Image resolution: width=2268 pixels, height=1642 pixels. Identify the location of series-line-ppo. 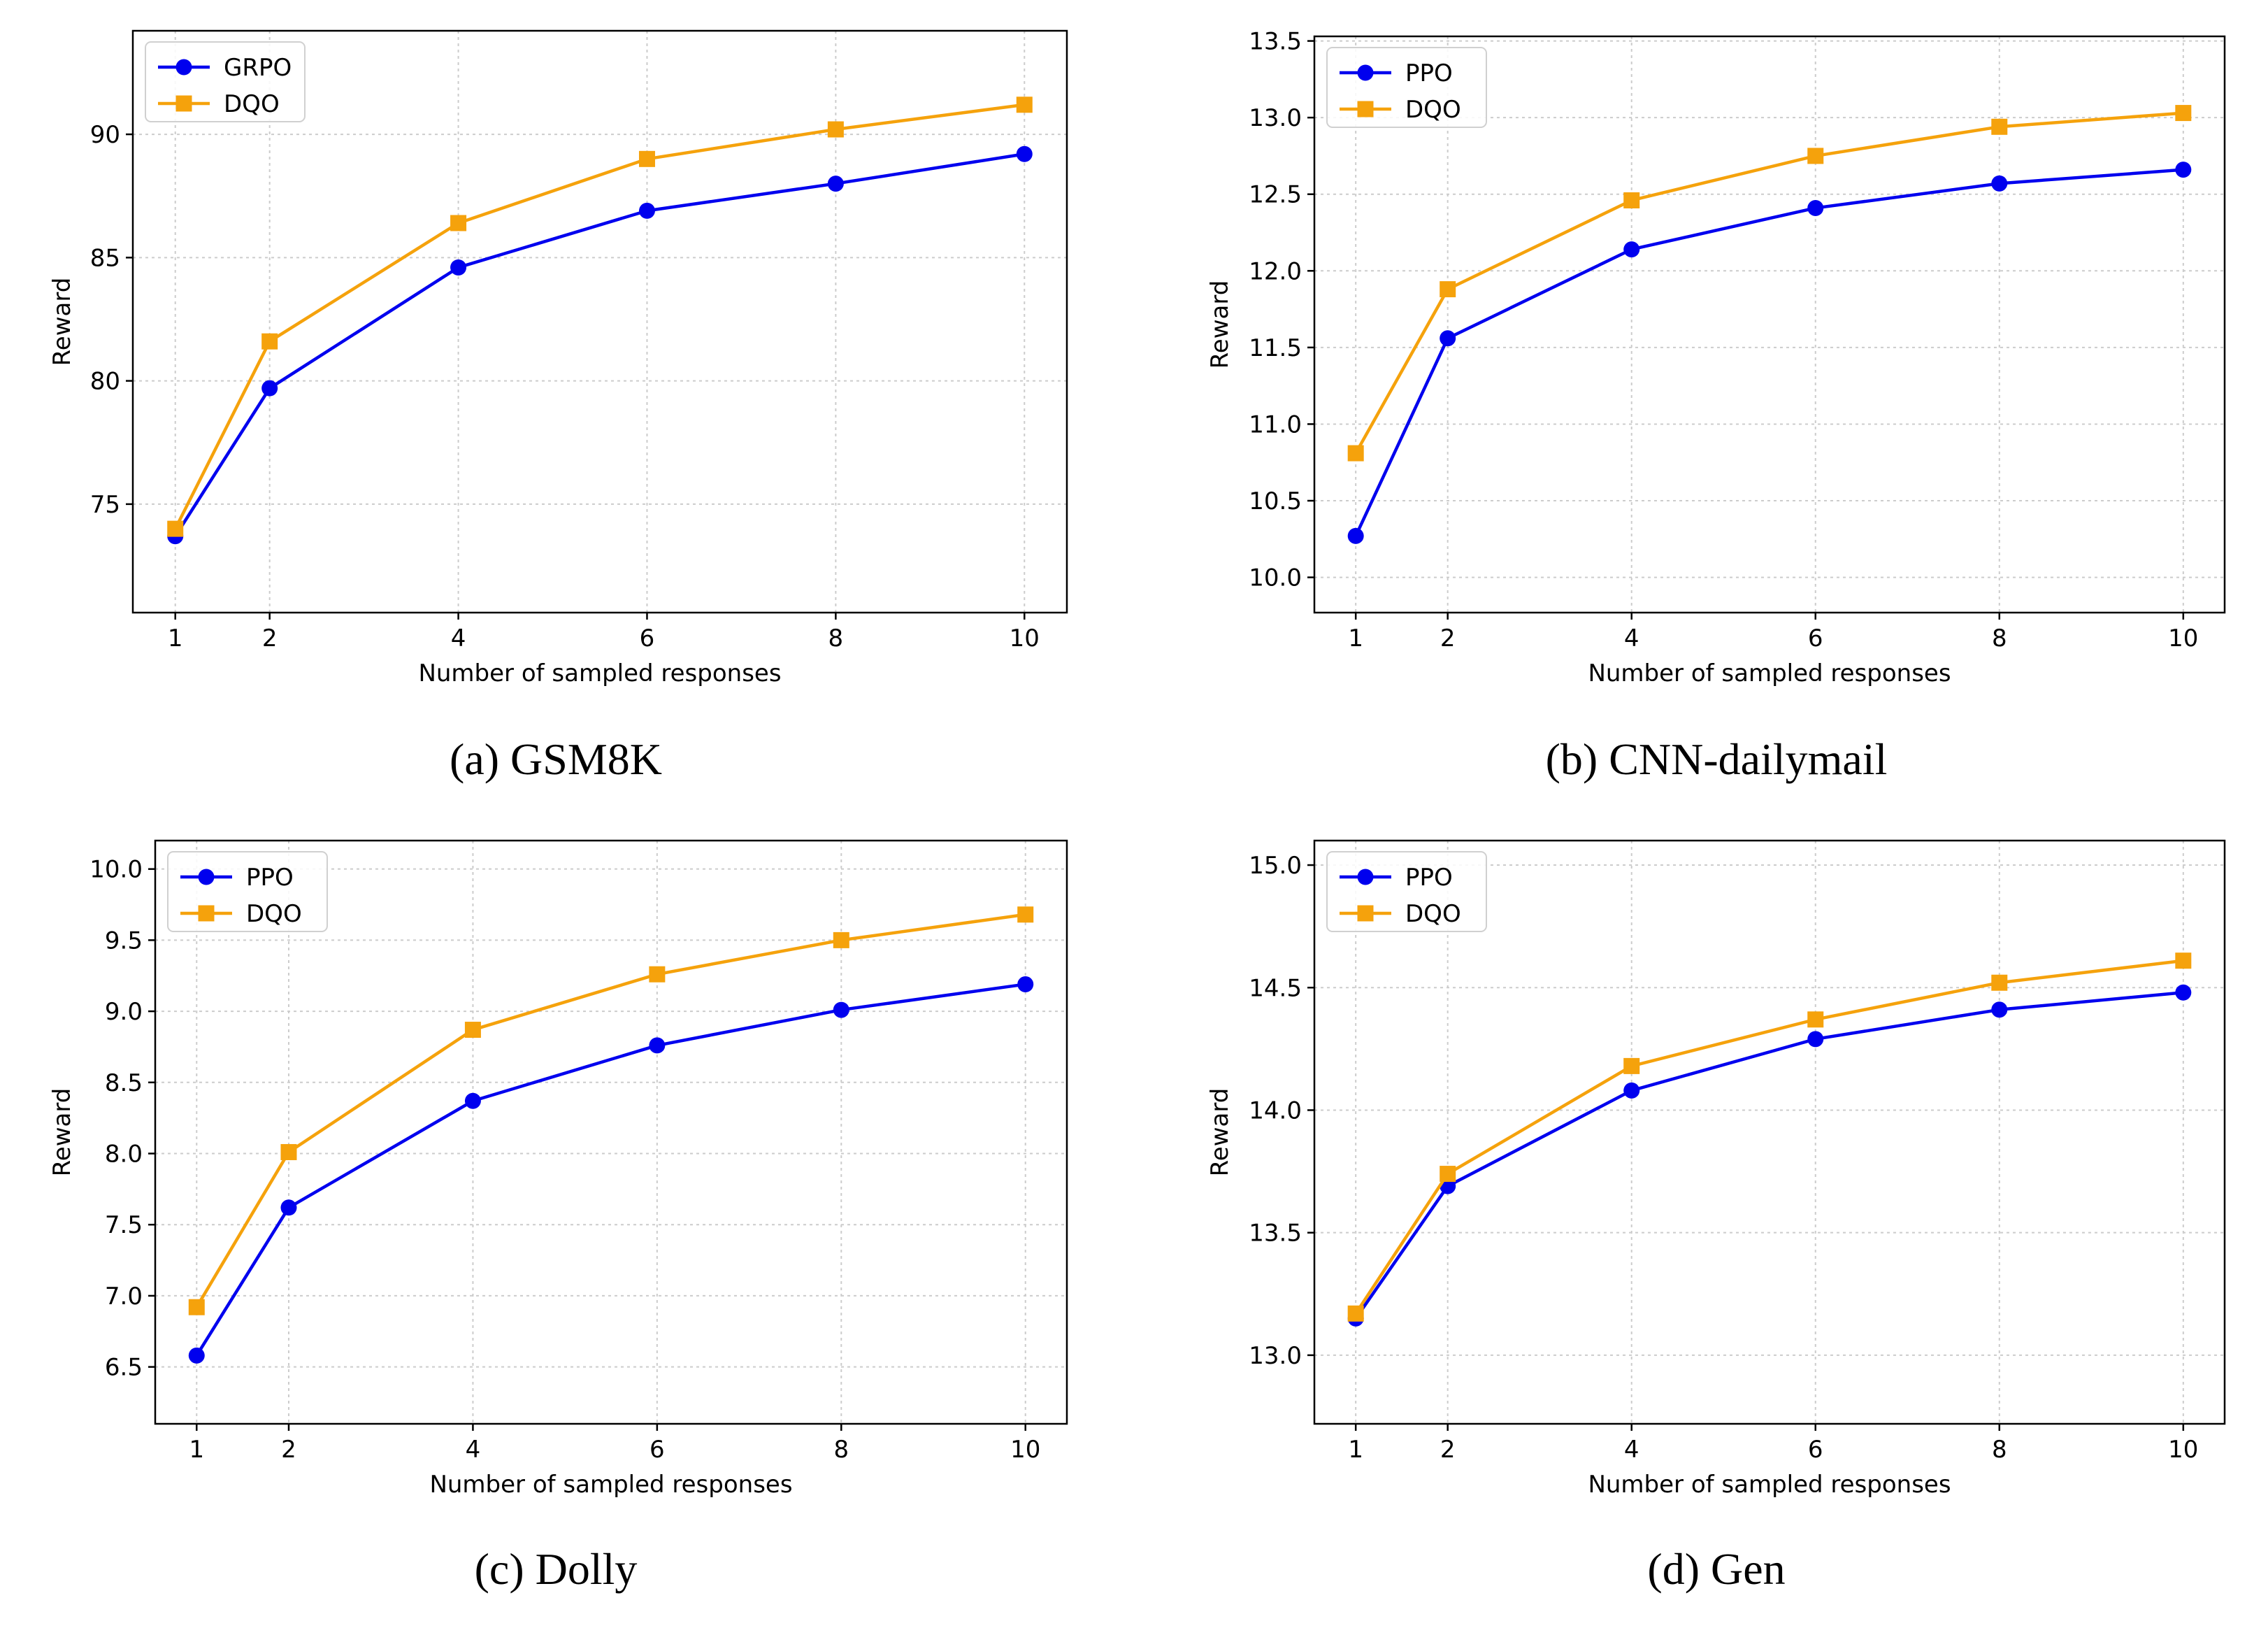
(1769, 1156).